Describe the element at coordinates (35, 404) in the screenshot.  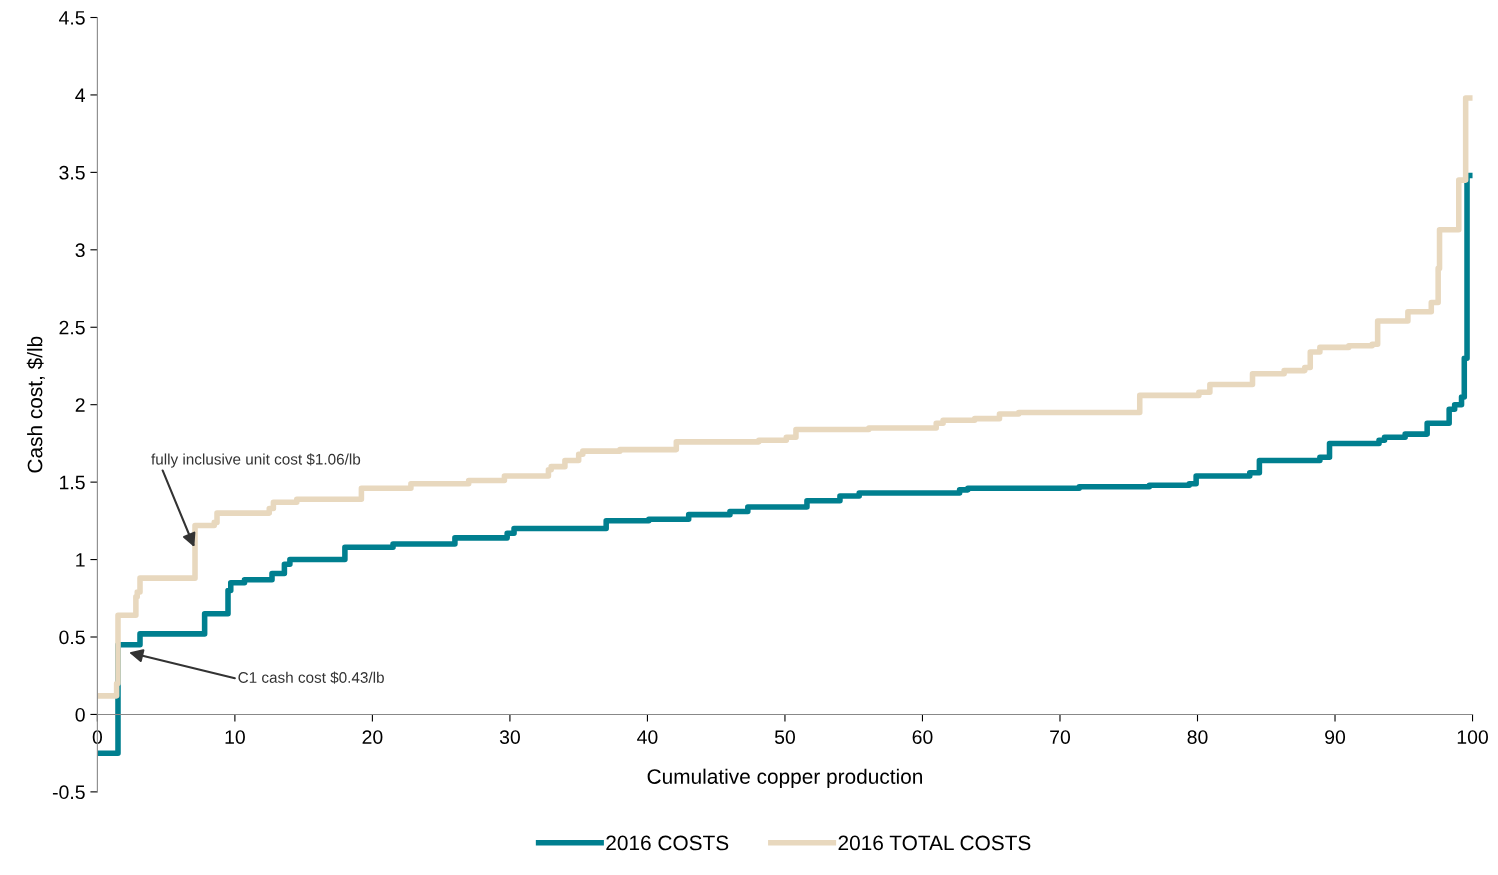
I see `y-axis-title: Cash cost, $/lb` at that location.